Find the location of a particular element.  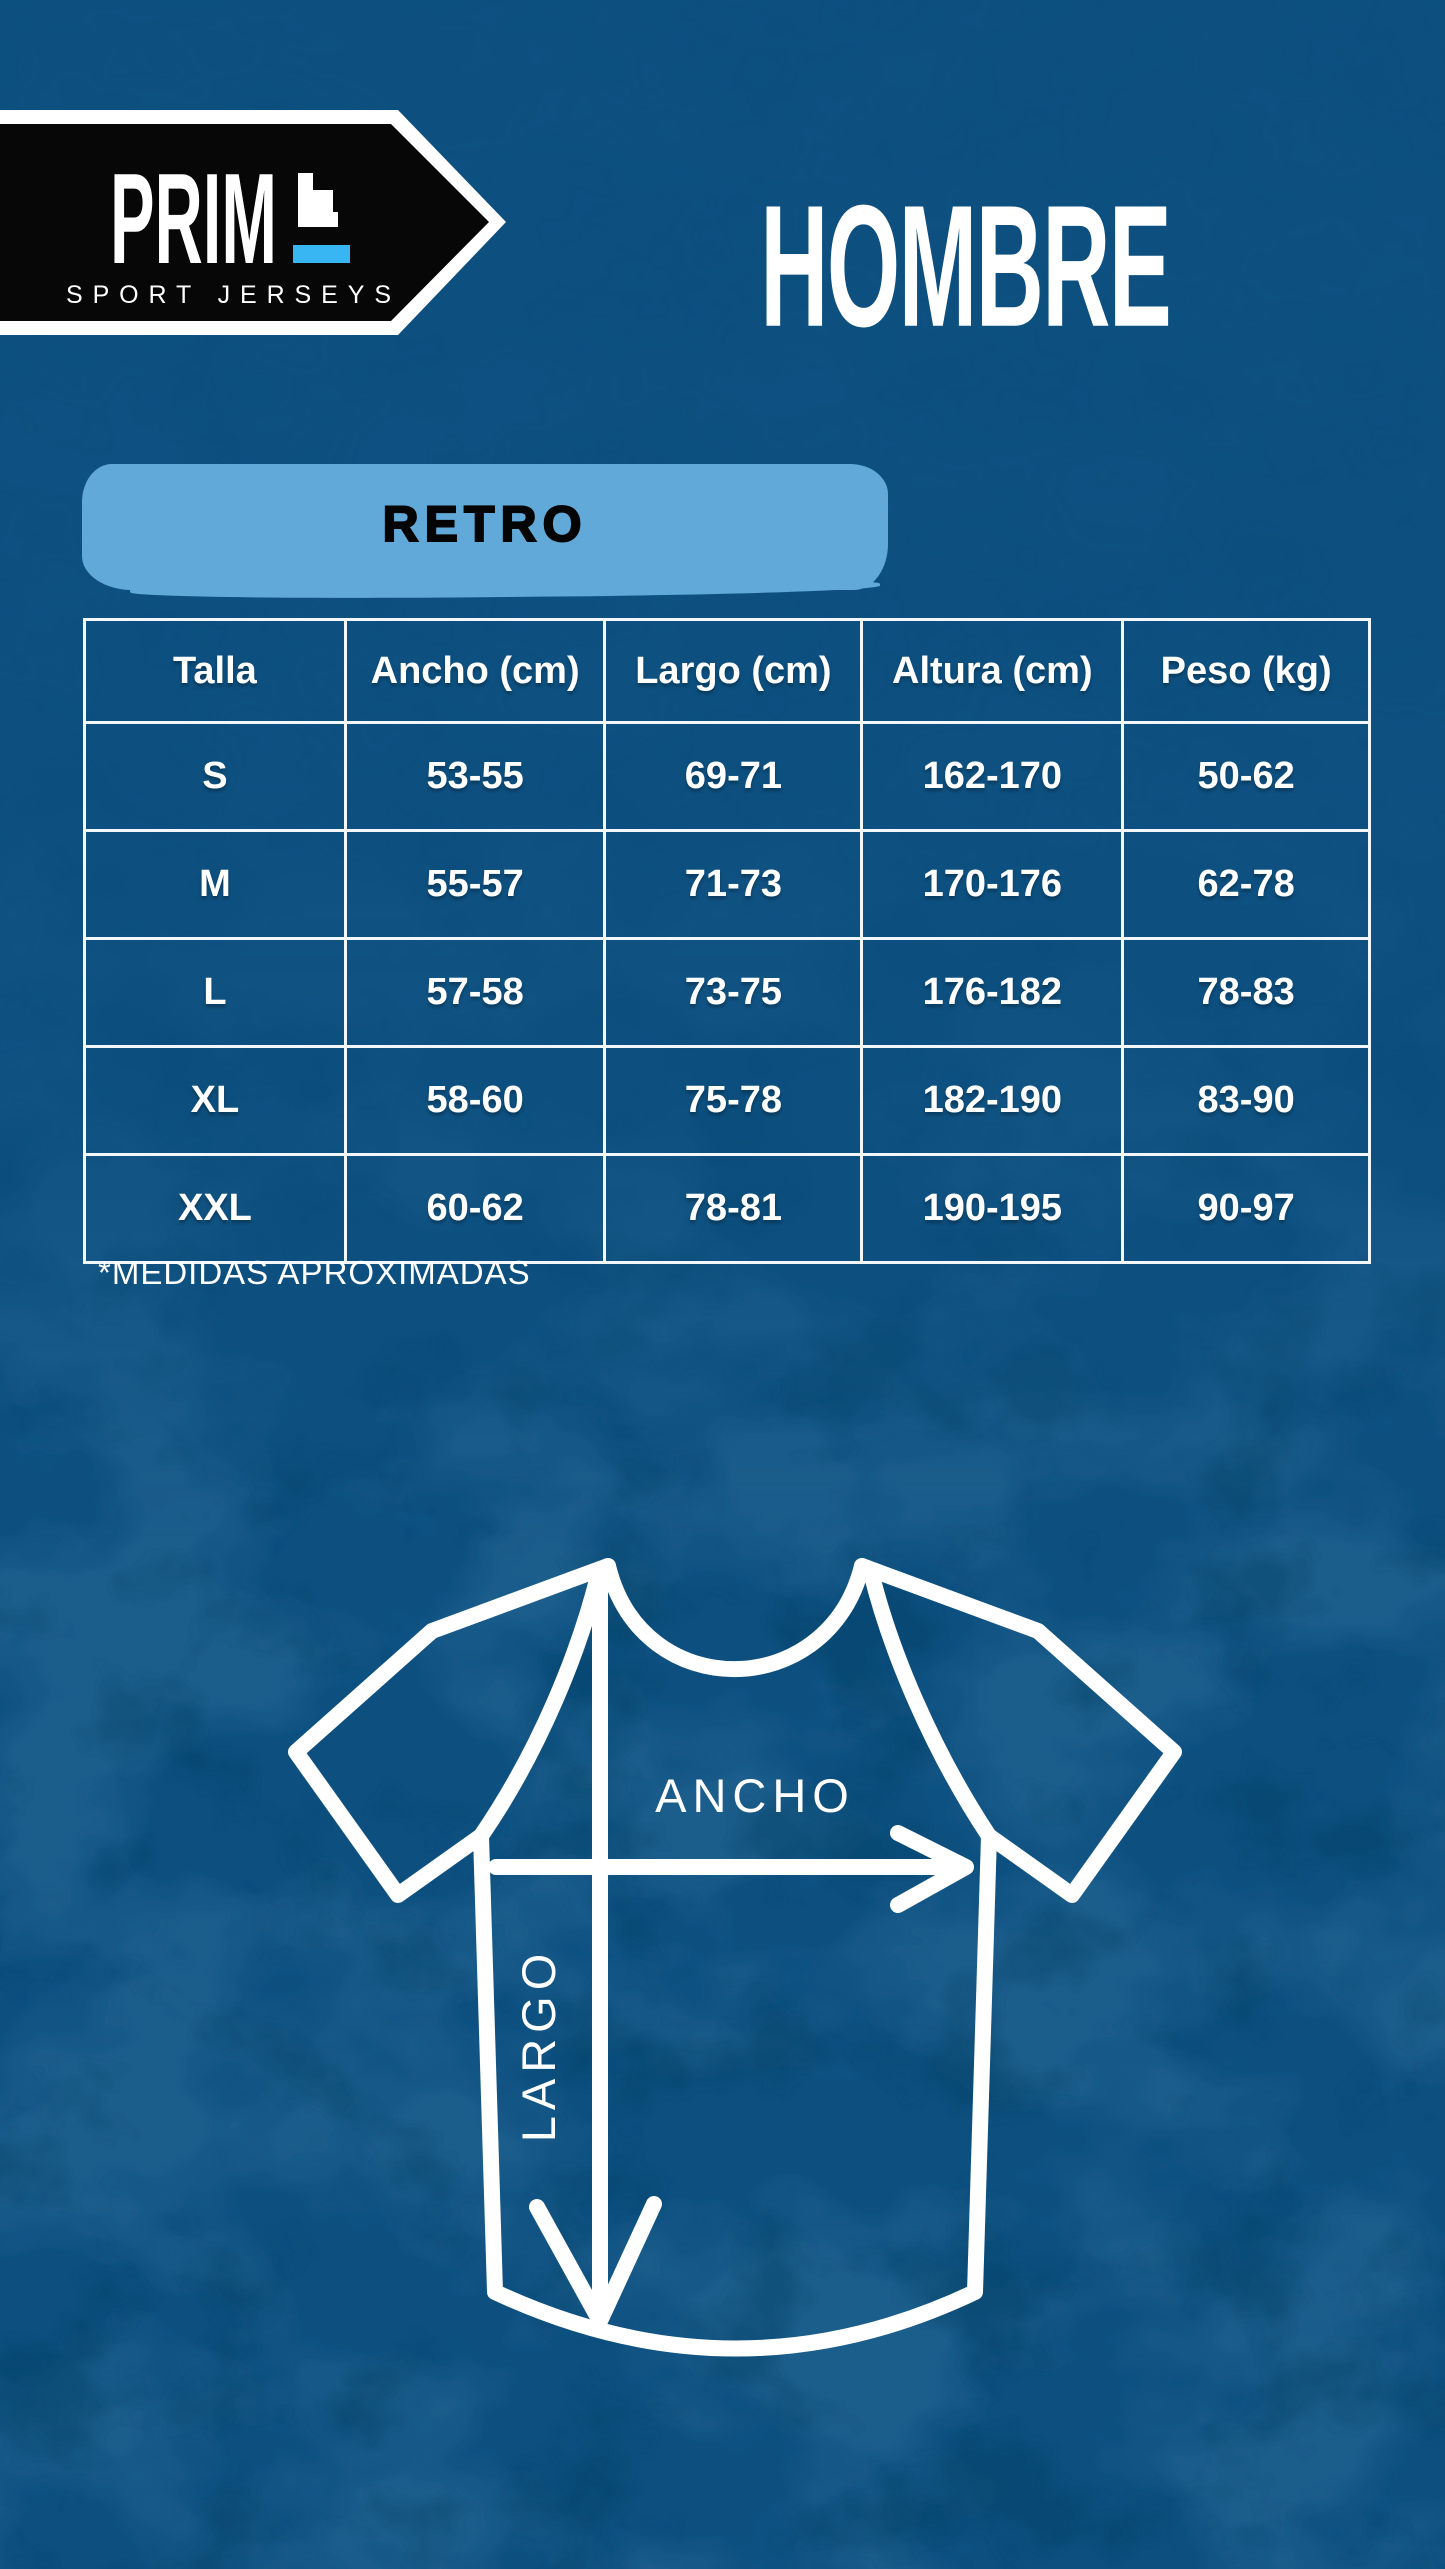

width-arrowhead-icon is located at coordinates (932, 1869).